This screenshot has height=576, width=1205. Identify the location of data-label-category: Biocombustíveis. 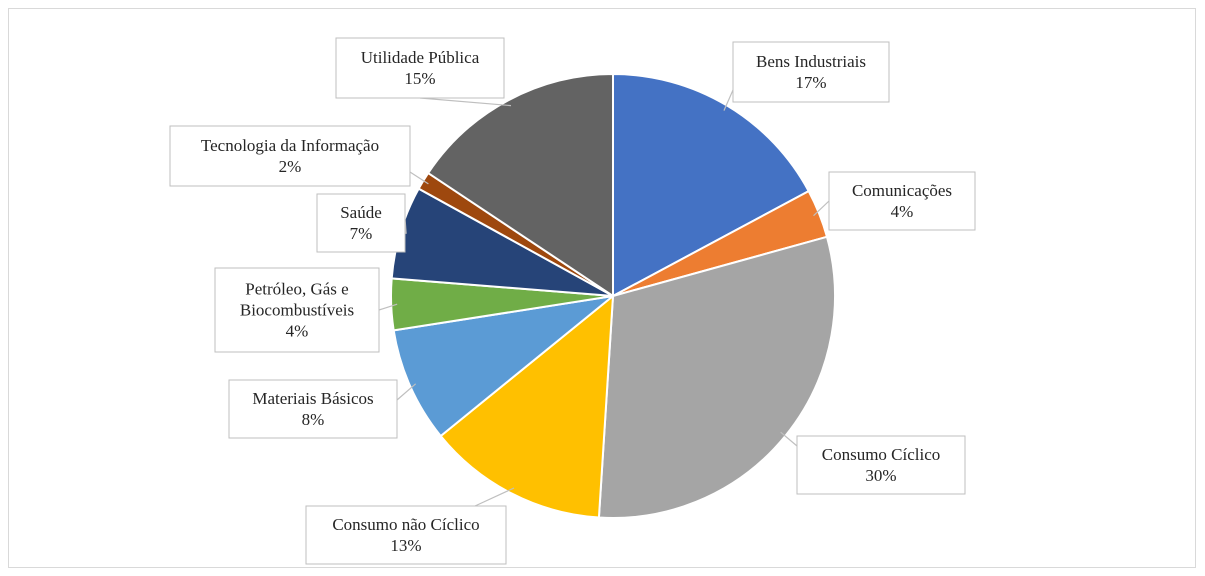
(297, 310).